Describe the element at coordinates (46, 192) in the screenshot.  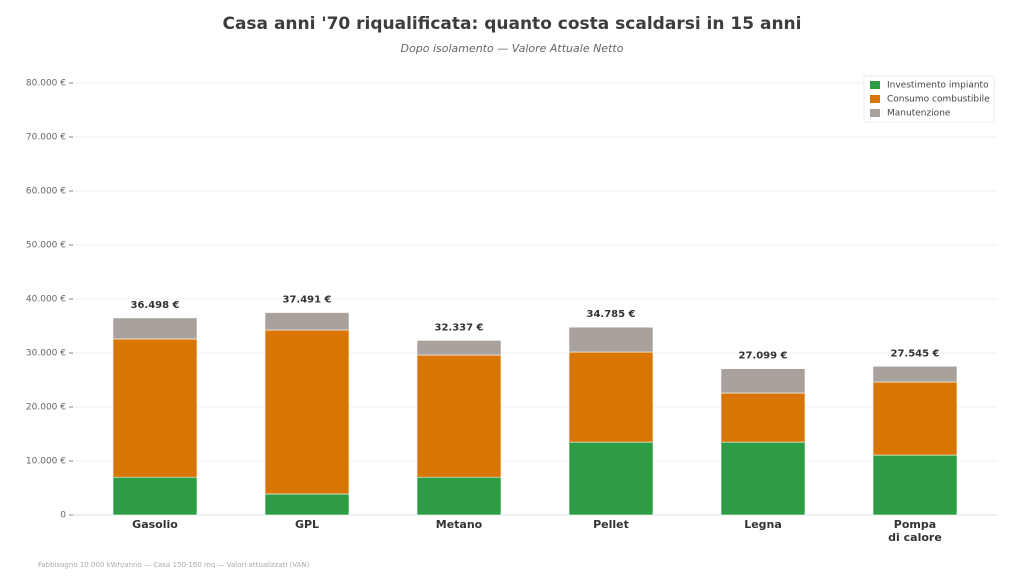
I see `y-tick-label: 60.000 €` at that location.